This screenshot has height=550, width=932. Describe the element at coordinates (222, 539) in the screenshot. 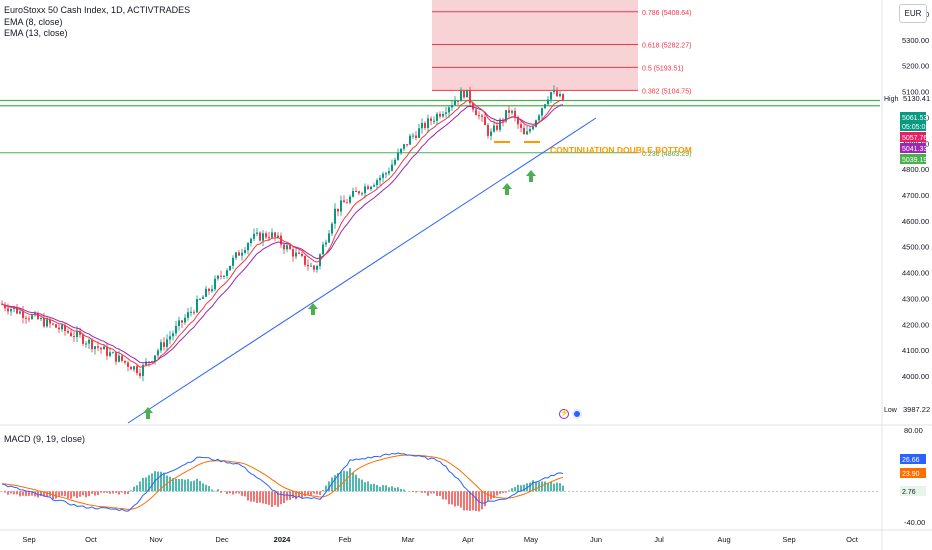

I see `x-tick-label: Dec` at that location.